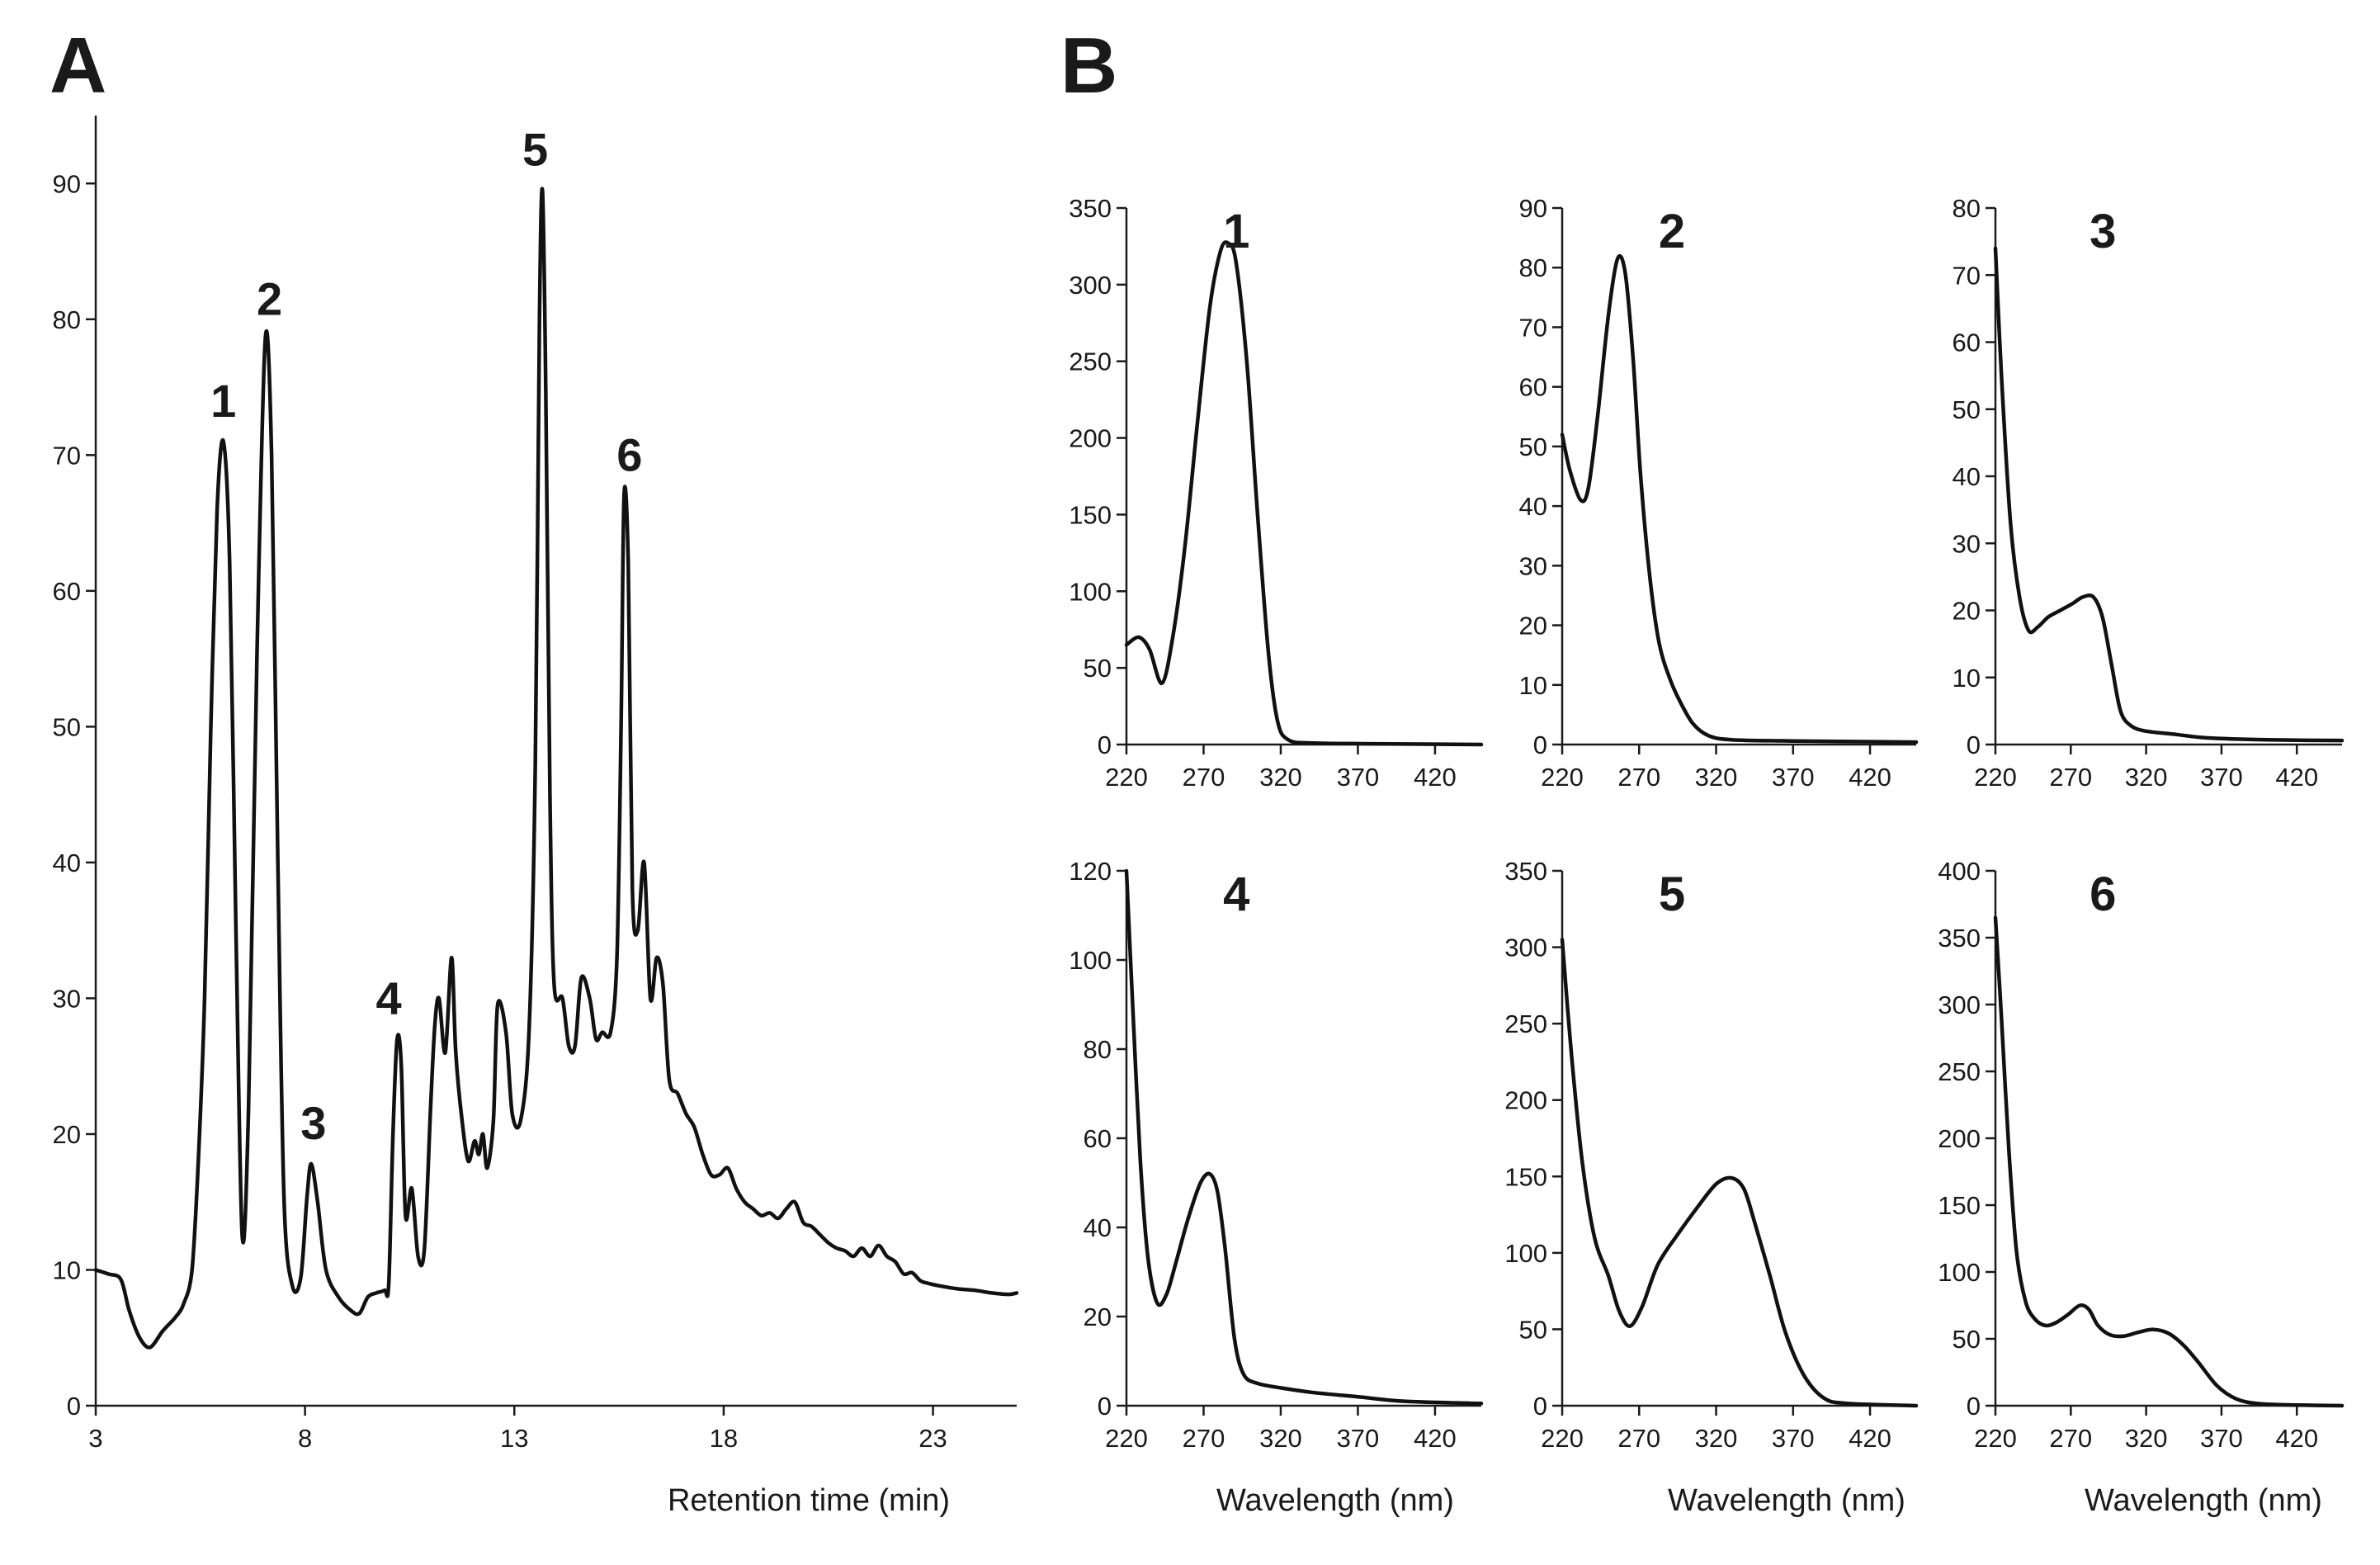 The width and height of the screenshot is (2380, 1565). I want to click on spectrum-number-label: 4, so click(1236, 894).